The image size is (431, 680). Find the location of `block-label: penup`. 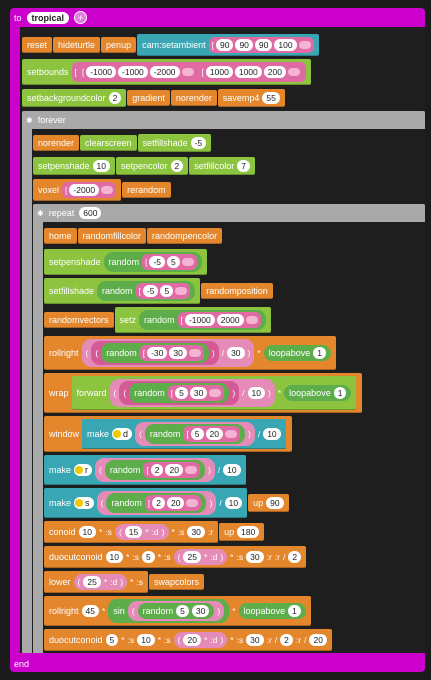

block-label: penup is located at coordinates (119, 45).